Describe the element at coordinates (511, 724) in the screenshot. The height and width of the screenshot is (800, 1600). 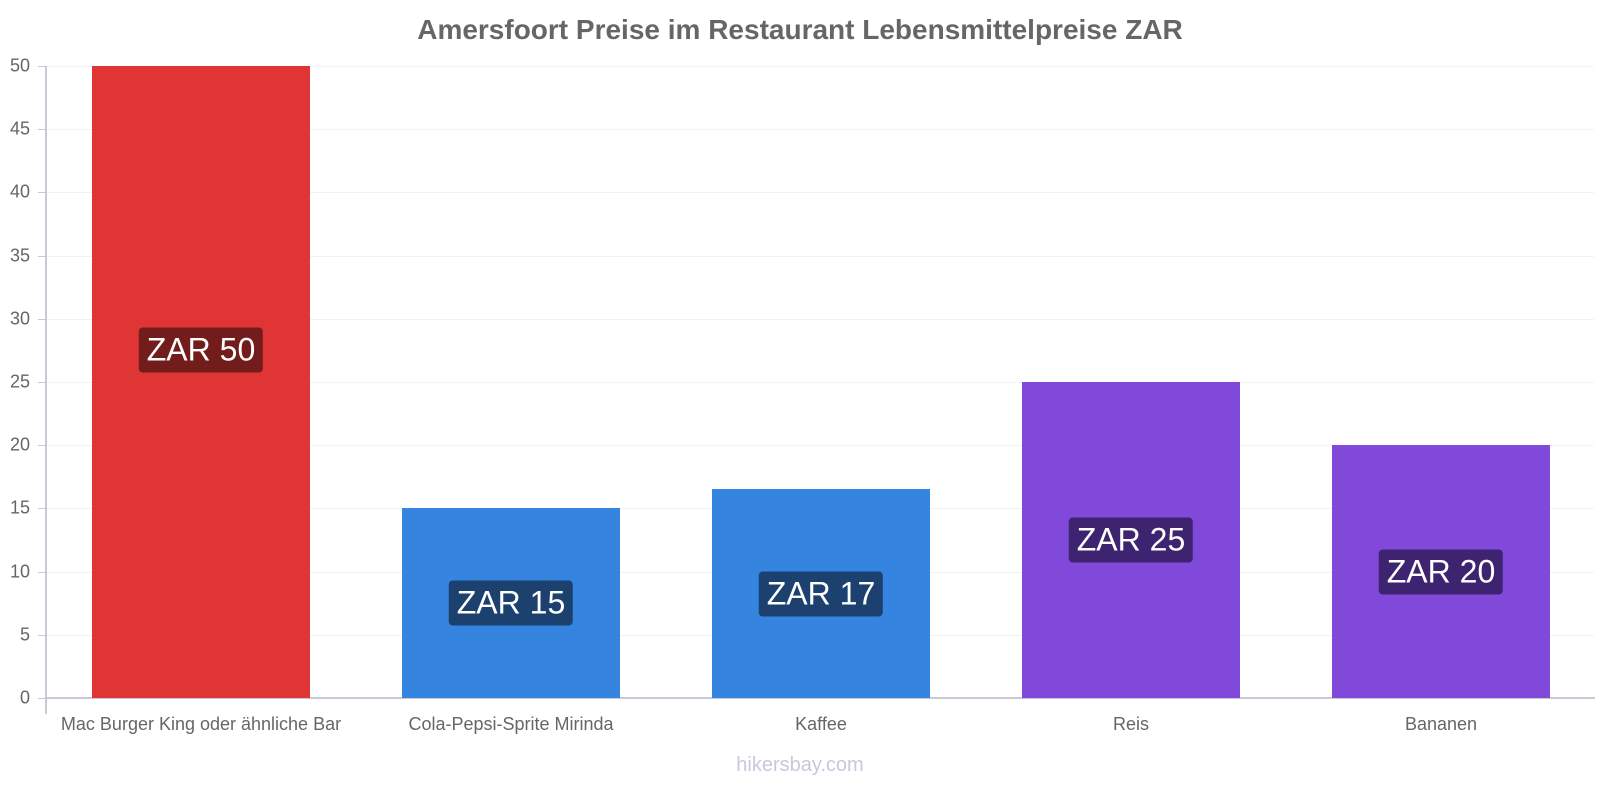
I see `x-tick-label: Cola-Pepsi-Sprite Mirinda` at that location.